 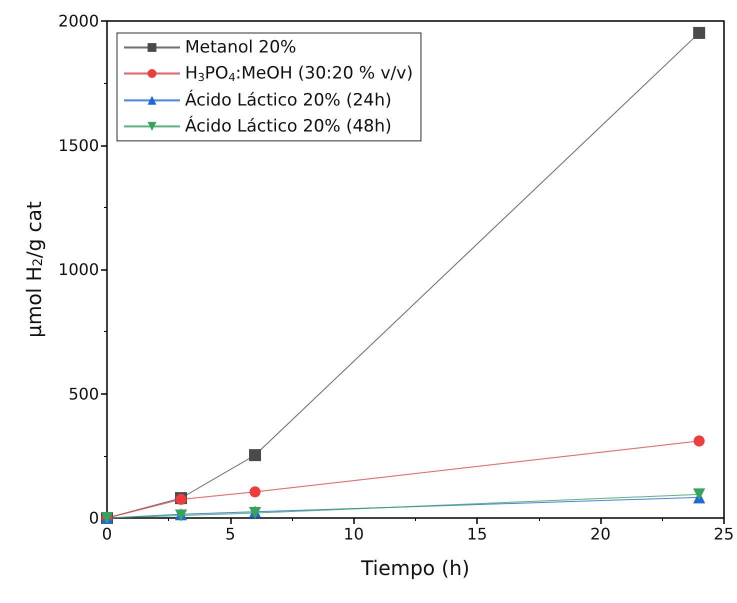 What do you see at coordinates (299, 74) in the screenshot?
I see `legend-label: H3PO4:MeOH (30:20 % v/v)` at bounding box center [299, 74].